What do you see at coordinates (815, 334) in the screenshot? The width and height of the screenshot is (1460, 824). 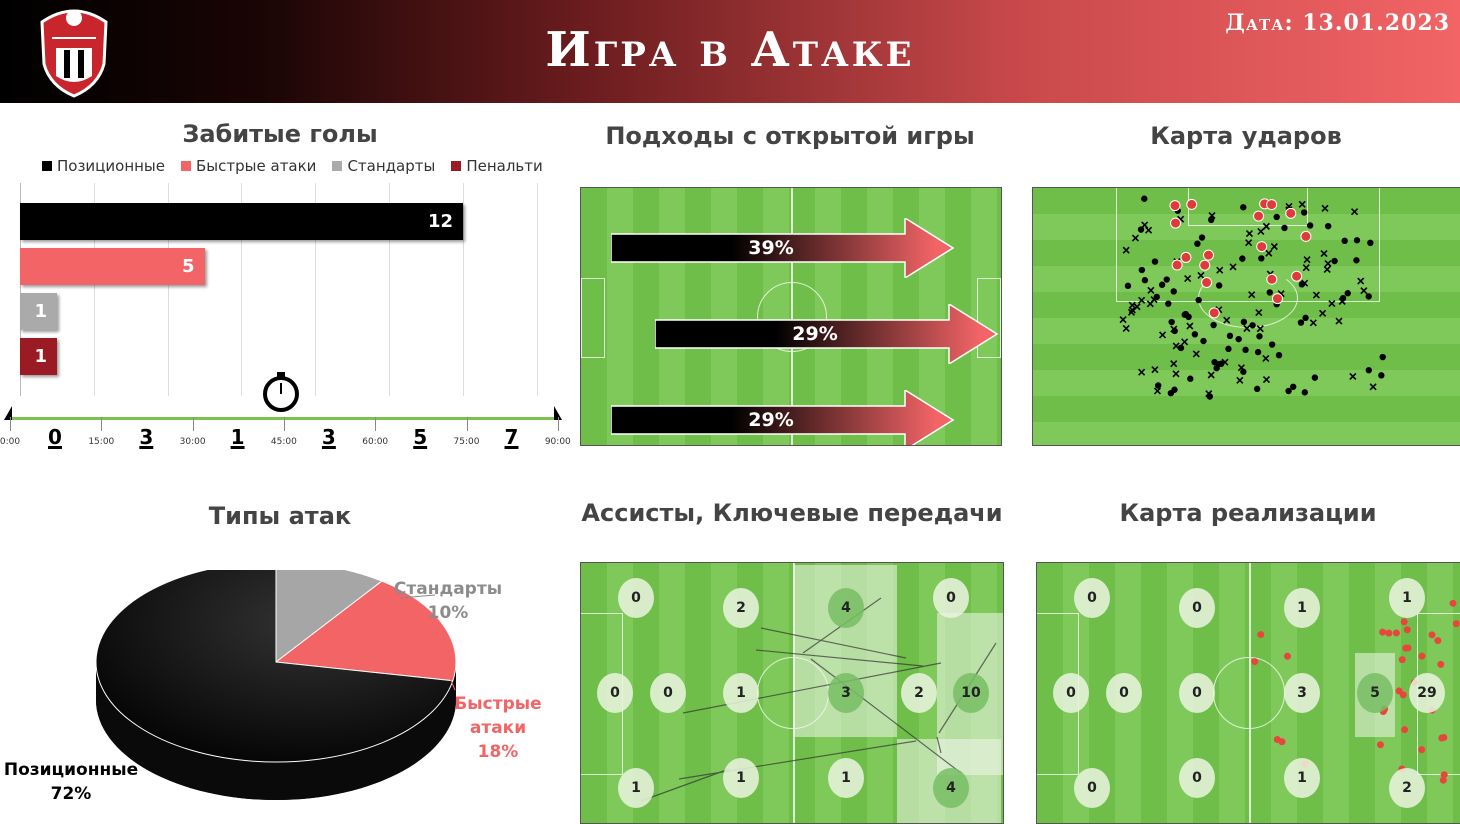 I see `approach-pct: 29%` at bounding box center [815, 334].